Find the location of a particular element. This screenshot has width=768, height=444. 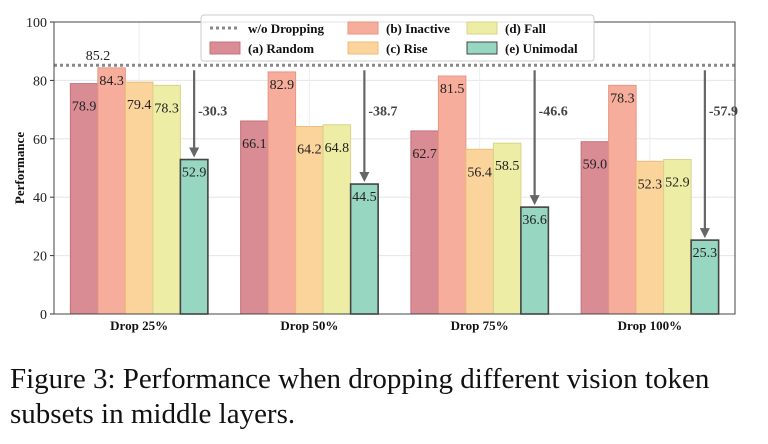

bar-value-label: 62.7 is located at coordinates (424, 154).